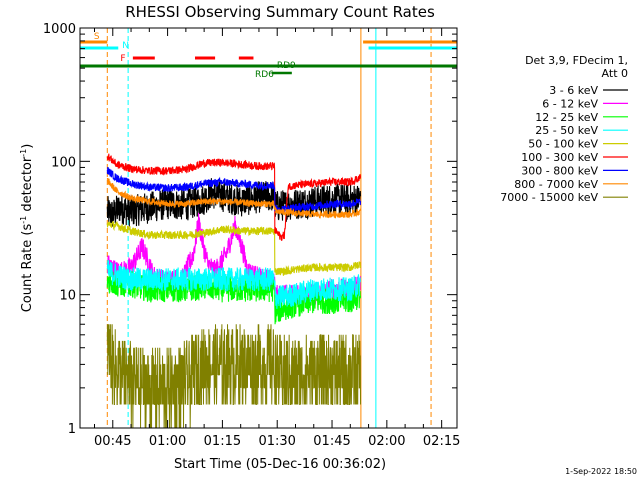 This screenshot has width=640, height=480. What do you see at coordinates (72, 429) in the screenshot?
I see `y-tick-label-0: 1` at bounding box center [72, 429].